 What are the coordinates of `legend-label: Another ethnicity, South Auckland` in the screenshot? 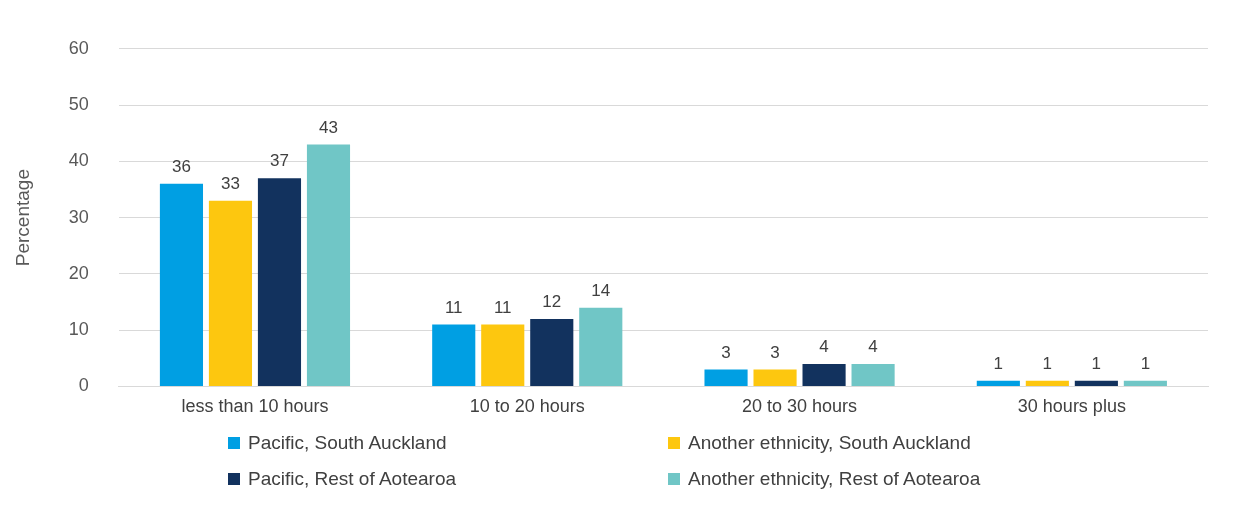 It's located at (829, 443).